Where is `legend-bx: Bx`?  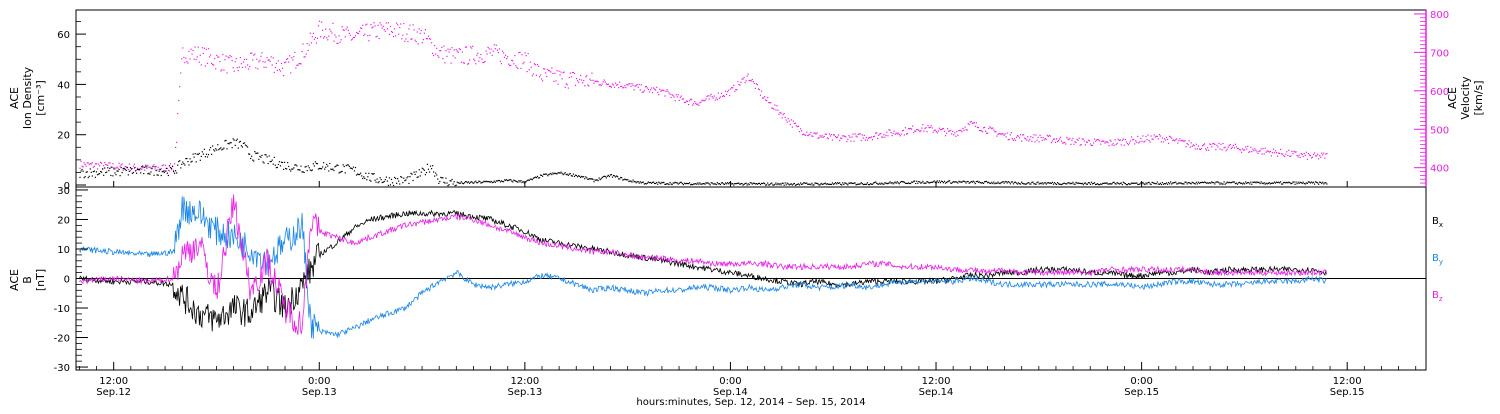
legend-bx: Bx is located at coordinates (1437, 222).